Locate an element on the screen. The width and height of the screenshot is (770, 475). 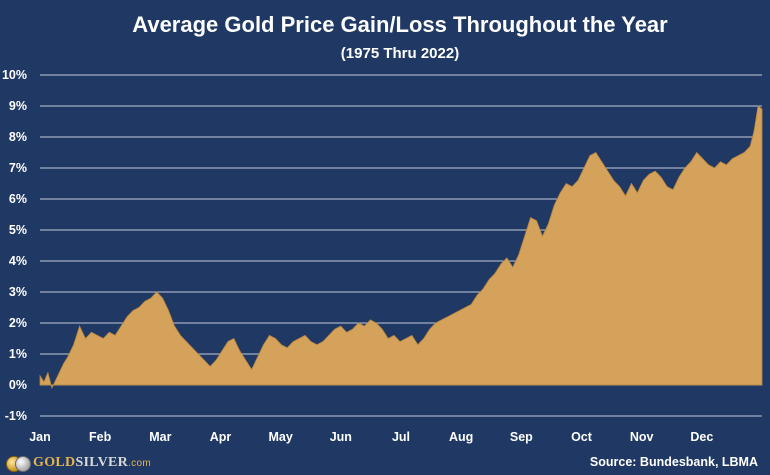
coins-icon is located at coordinates (18, 464).